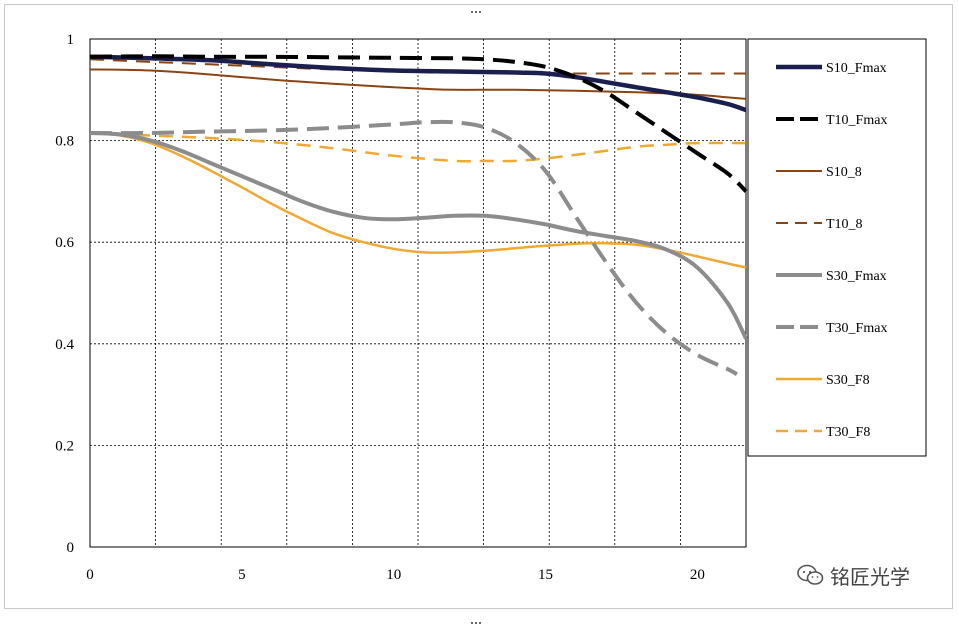 The width and height of the screenshot is (959, 629). Describe the element at coordinates (870, 576) in the screenshot. I see `watermark-text: 铭匠光学` at that location.